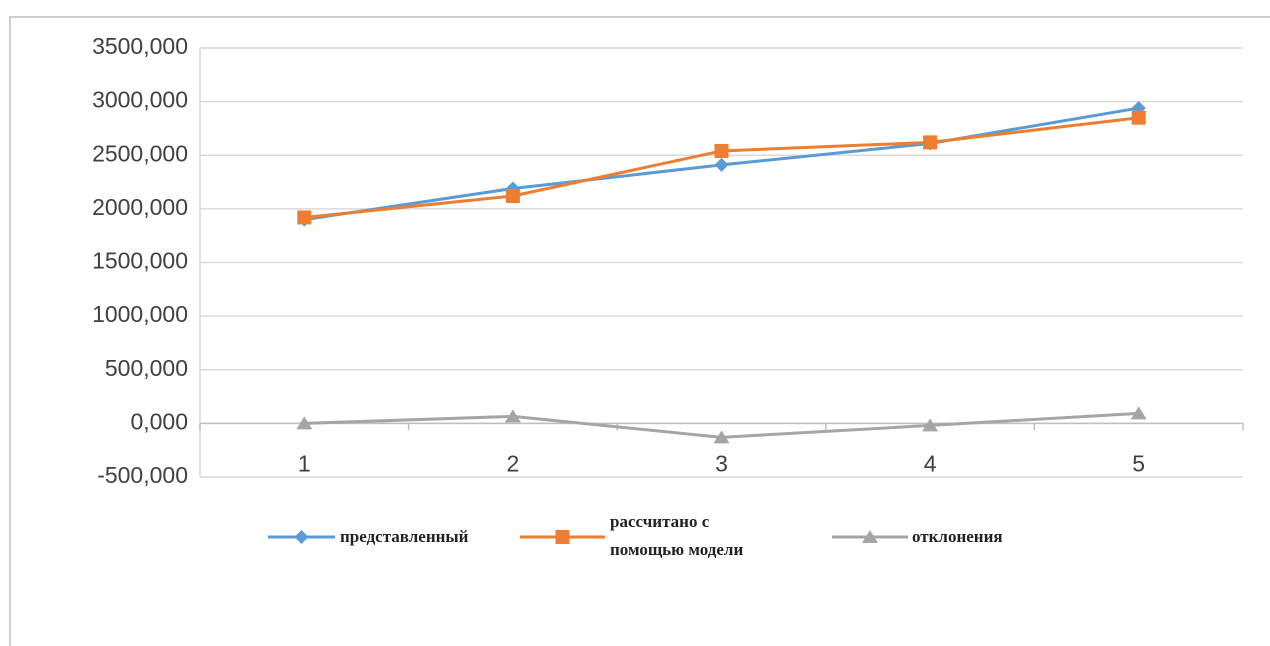  I want to click on x-tick-label: 3, so click(721, 463).